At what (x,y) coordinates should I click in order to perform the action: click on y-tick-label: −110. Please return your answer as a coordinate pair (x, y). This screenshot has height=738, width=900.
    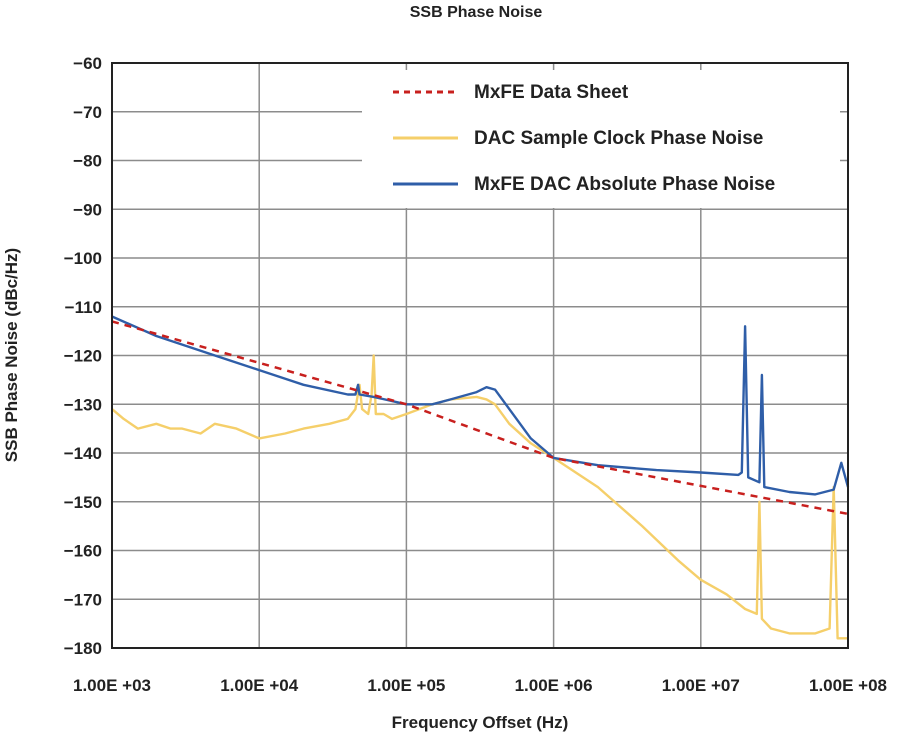
    Looking at the image, I should click on (83, 307).